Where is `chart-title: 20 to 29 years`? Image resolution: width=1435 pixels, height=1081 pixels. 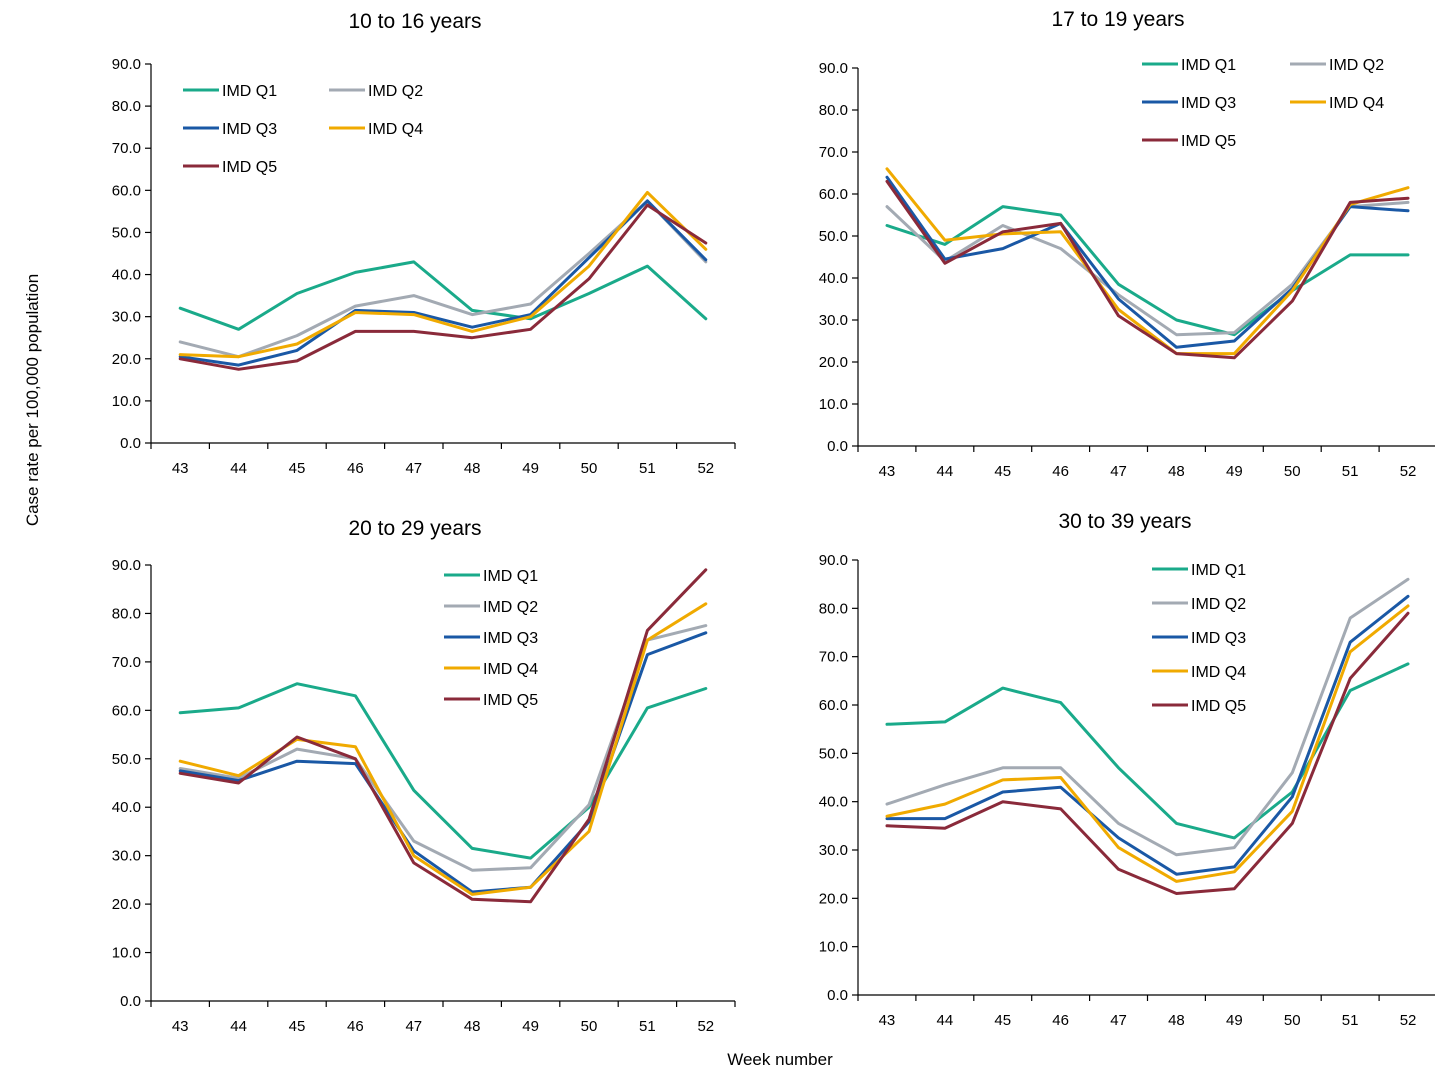
chart-title: 20 to 29 years is located at coordinates (414, 528).